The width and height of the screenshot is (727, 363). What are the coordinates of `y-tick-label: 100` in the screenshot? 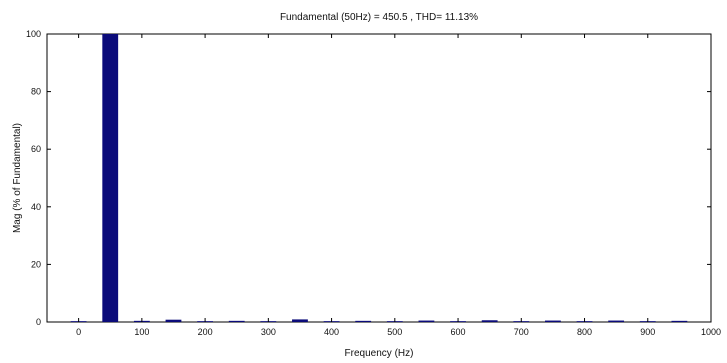 It's located at (33, 34).